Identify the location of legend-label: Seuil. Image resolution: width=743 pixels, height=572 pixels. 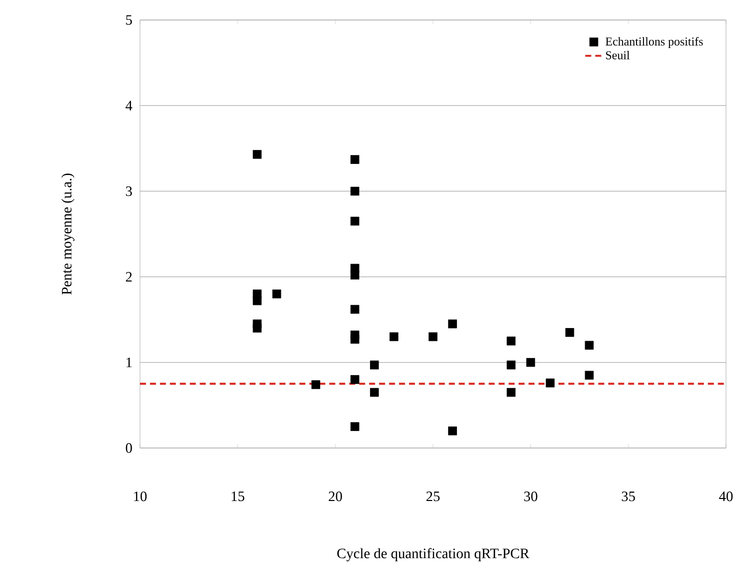
(618, 55).